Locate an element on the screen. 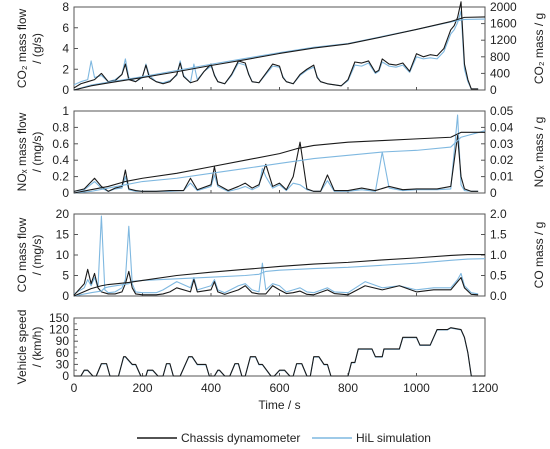 Image resolution: width=550 pixels, height=449 pixels. y-tick-label: 60 is located at coordinates (63, 353).